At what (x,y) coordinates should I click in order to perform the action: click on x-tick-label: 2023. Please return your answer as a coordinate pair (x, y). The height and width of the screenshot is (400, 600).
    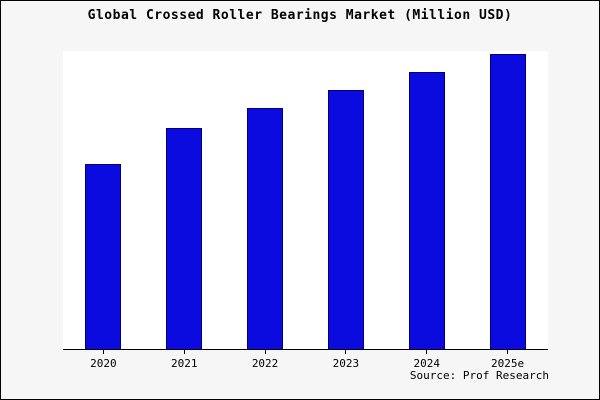
    Looking at the image, I should click on (346, 363).